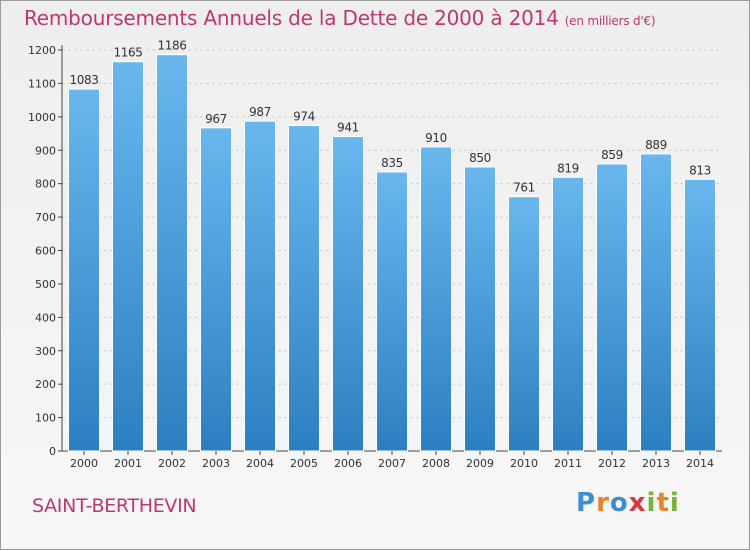 The width and height of the screenshot is (750, 550). Describe the element at coordinates (84, 80) in the screenshot. I see `bar-value-label: 1083` at that location.